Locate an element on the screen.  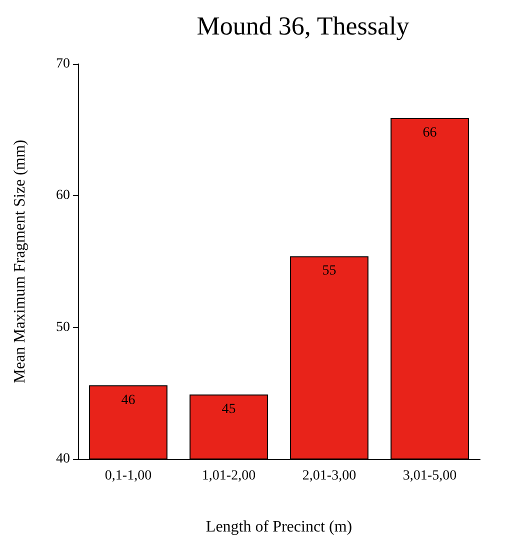
x-tick-label: 0,1-1,00 is located at coordinates (128, 476).